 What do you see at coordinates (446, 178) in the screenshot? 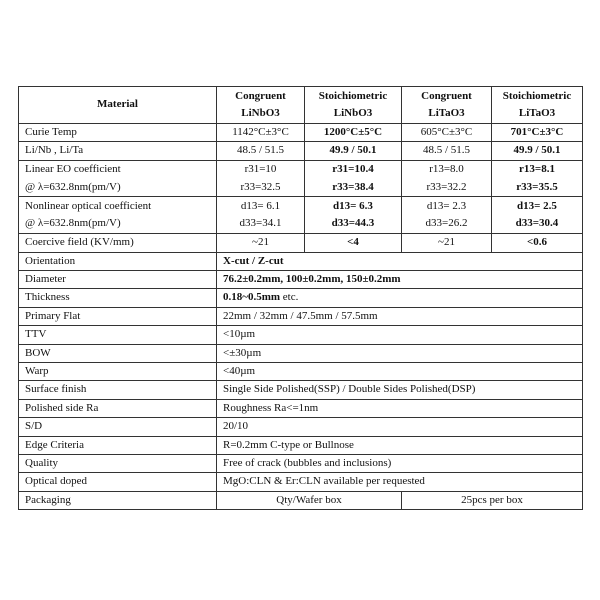
I see `cell-value: r13=8.0 r33=32.2` at bounding box center [446, 178].